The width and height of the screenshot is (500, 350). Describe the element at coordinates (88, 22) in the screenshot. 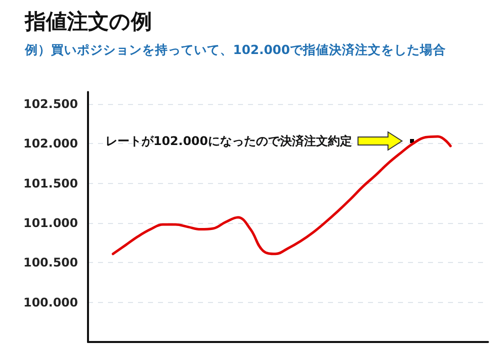

I see `chart-title: 指値注文の例` at that location.